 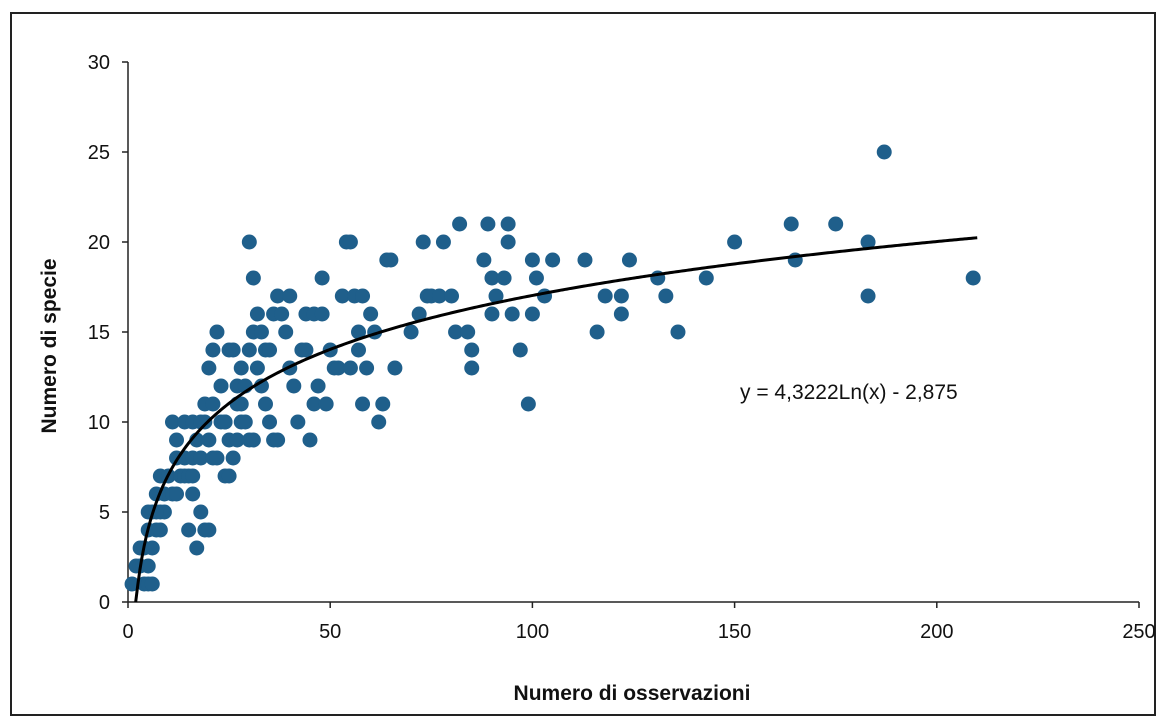 What do you see at coordinates (99, 333) in the screenshot?
I see `y-tick-label: 15` at bounding box center [99, 333].